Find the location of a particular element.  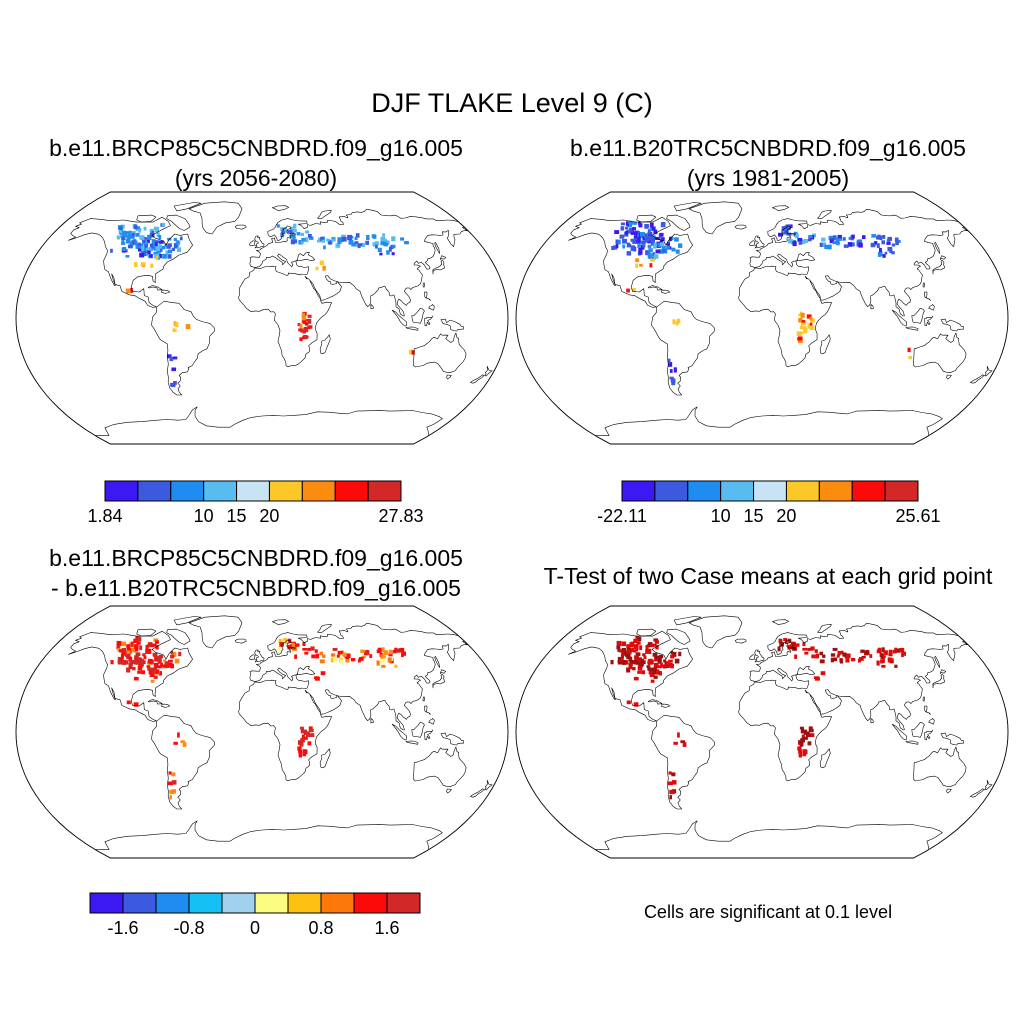

colorbar-case2-tick-label: 10 is located at coordinates (720, 516).